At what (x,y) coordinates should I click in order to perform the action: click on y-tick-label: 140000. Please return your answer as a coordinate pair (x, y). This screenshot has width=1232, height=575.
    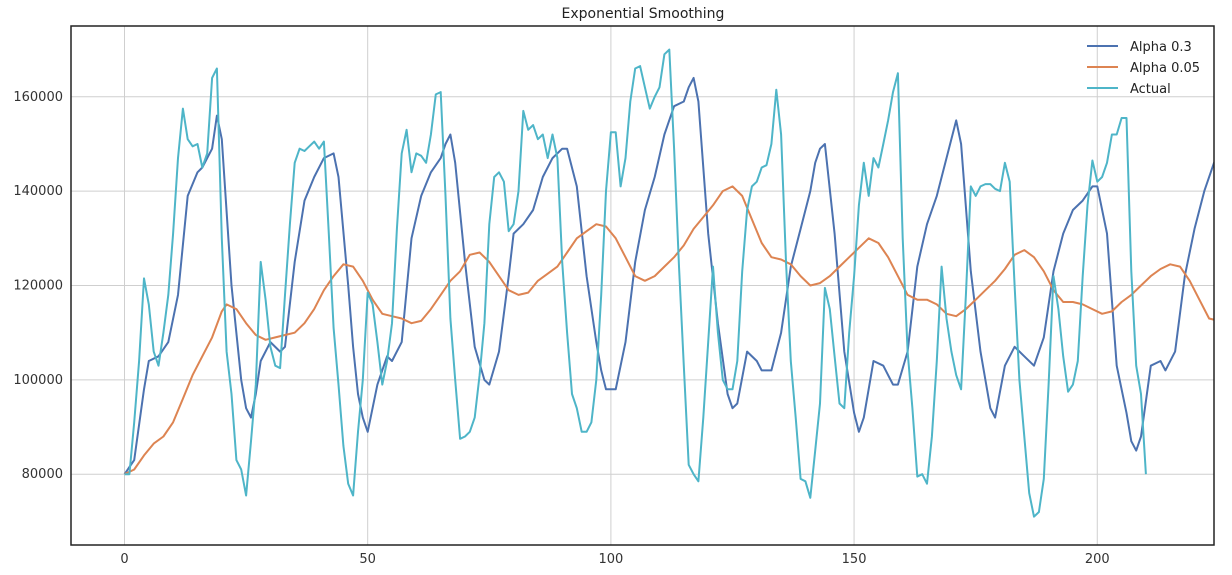
    Looking at the image, I should click on (38, 191).